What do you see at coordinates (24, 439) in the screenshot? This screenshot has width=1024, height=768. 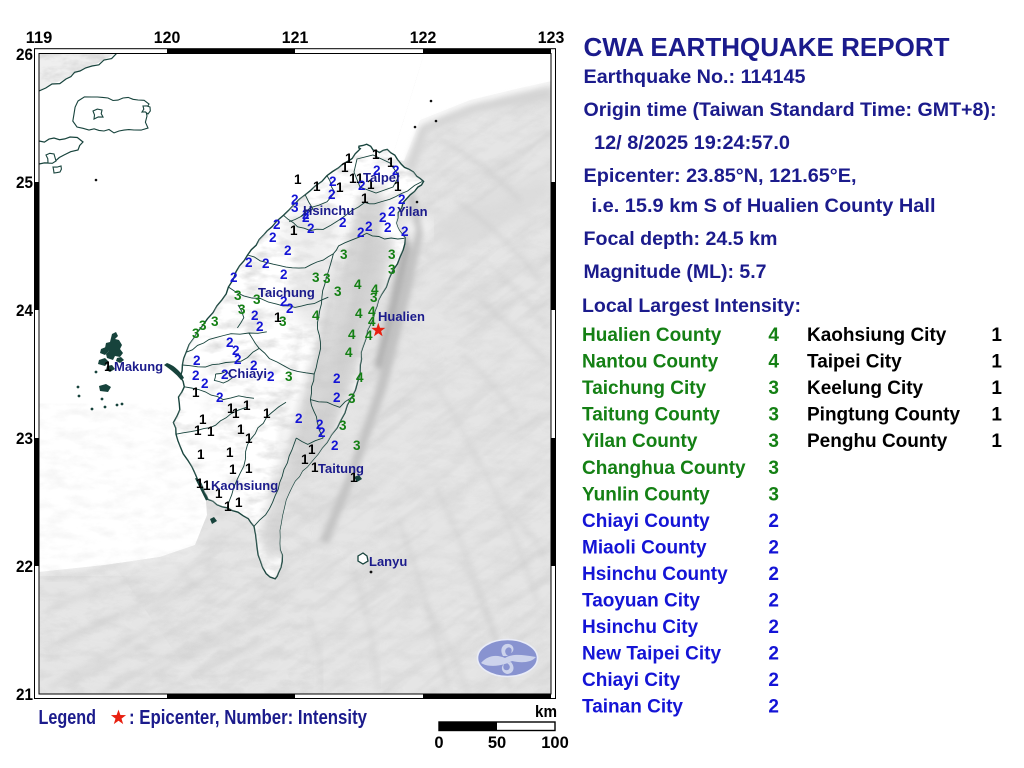 I see `svg-text: 23` at bounding box center [24, 439].